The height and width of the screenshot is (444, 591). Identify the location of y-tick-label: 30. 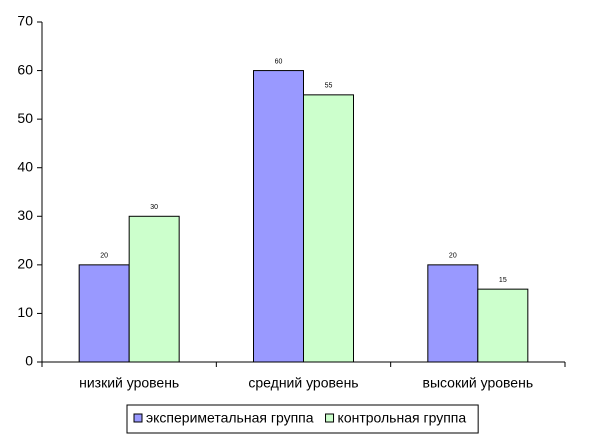
(25, 215).